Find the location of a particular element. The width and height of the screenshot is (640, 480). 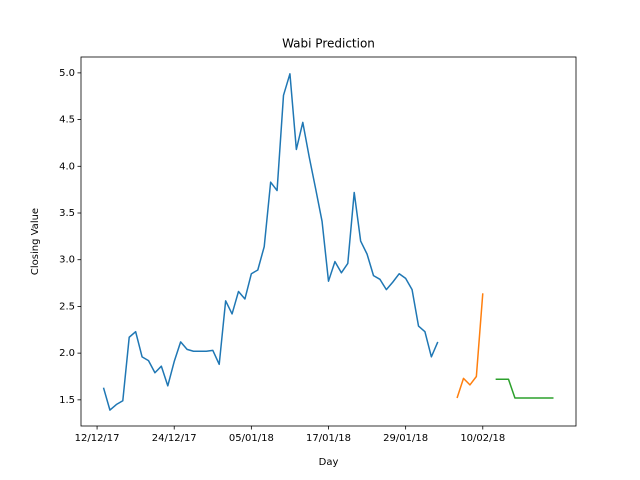

x-tick-label: 17/01/18 is located at coordinates (328, 438).